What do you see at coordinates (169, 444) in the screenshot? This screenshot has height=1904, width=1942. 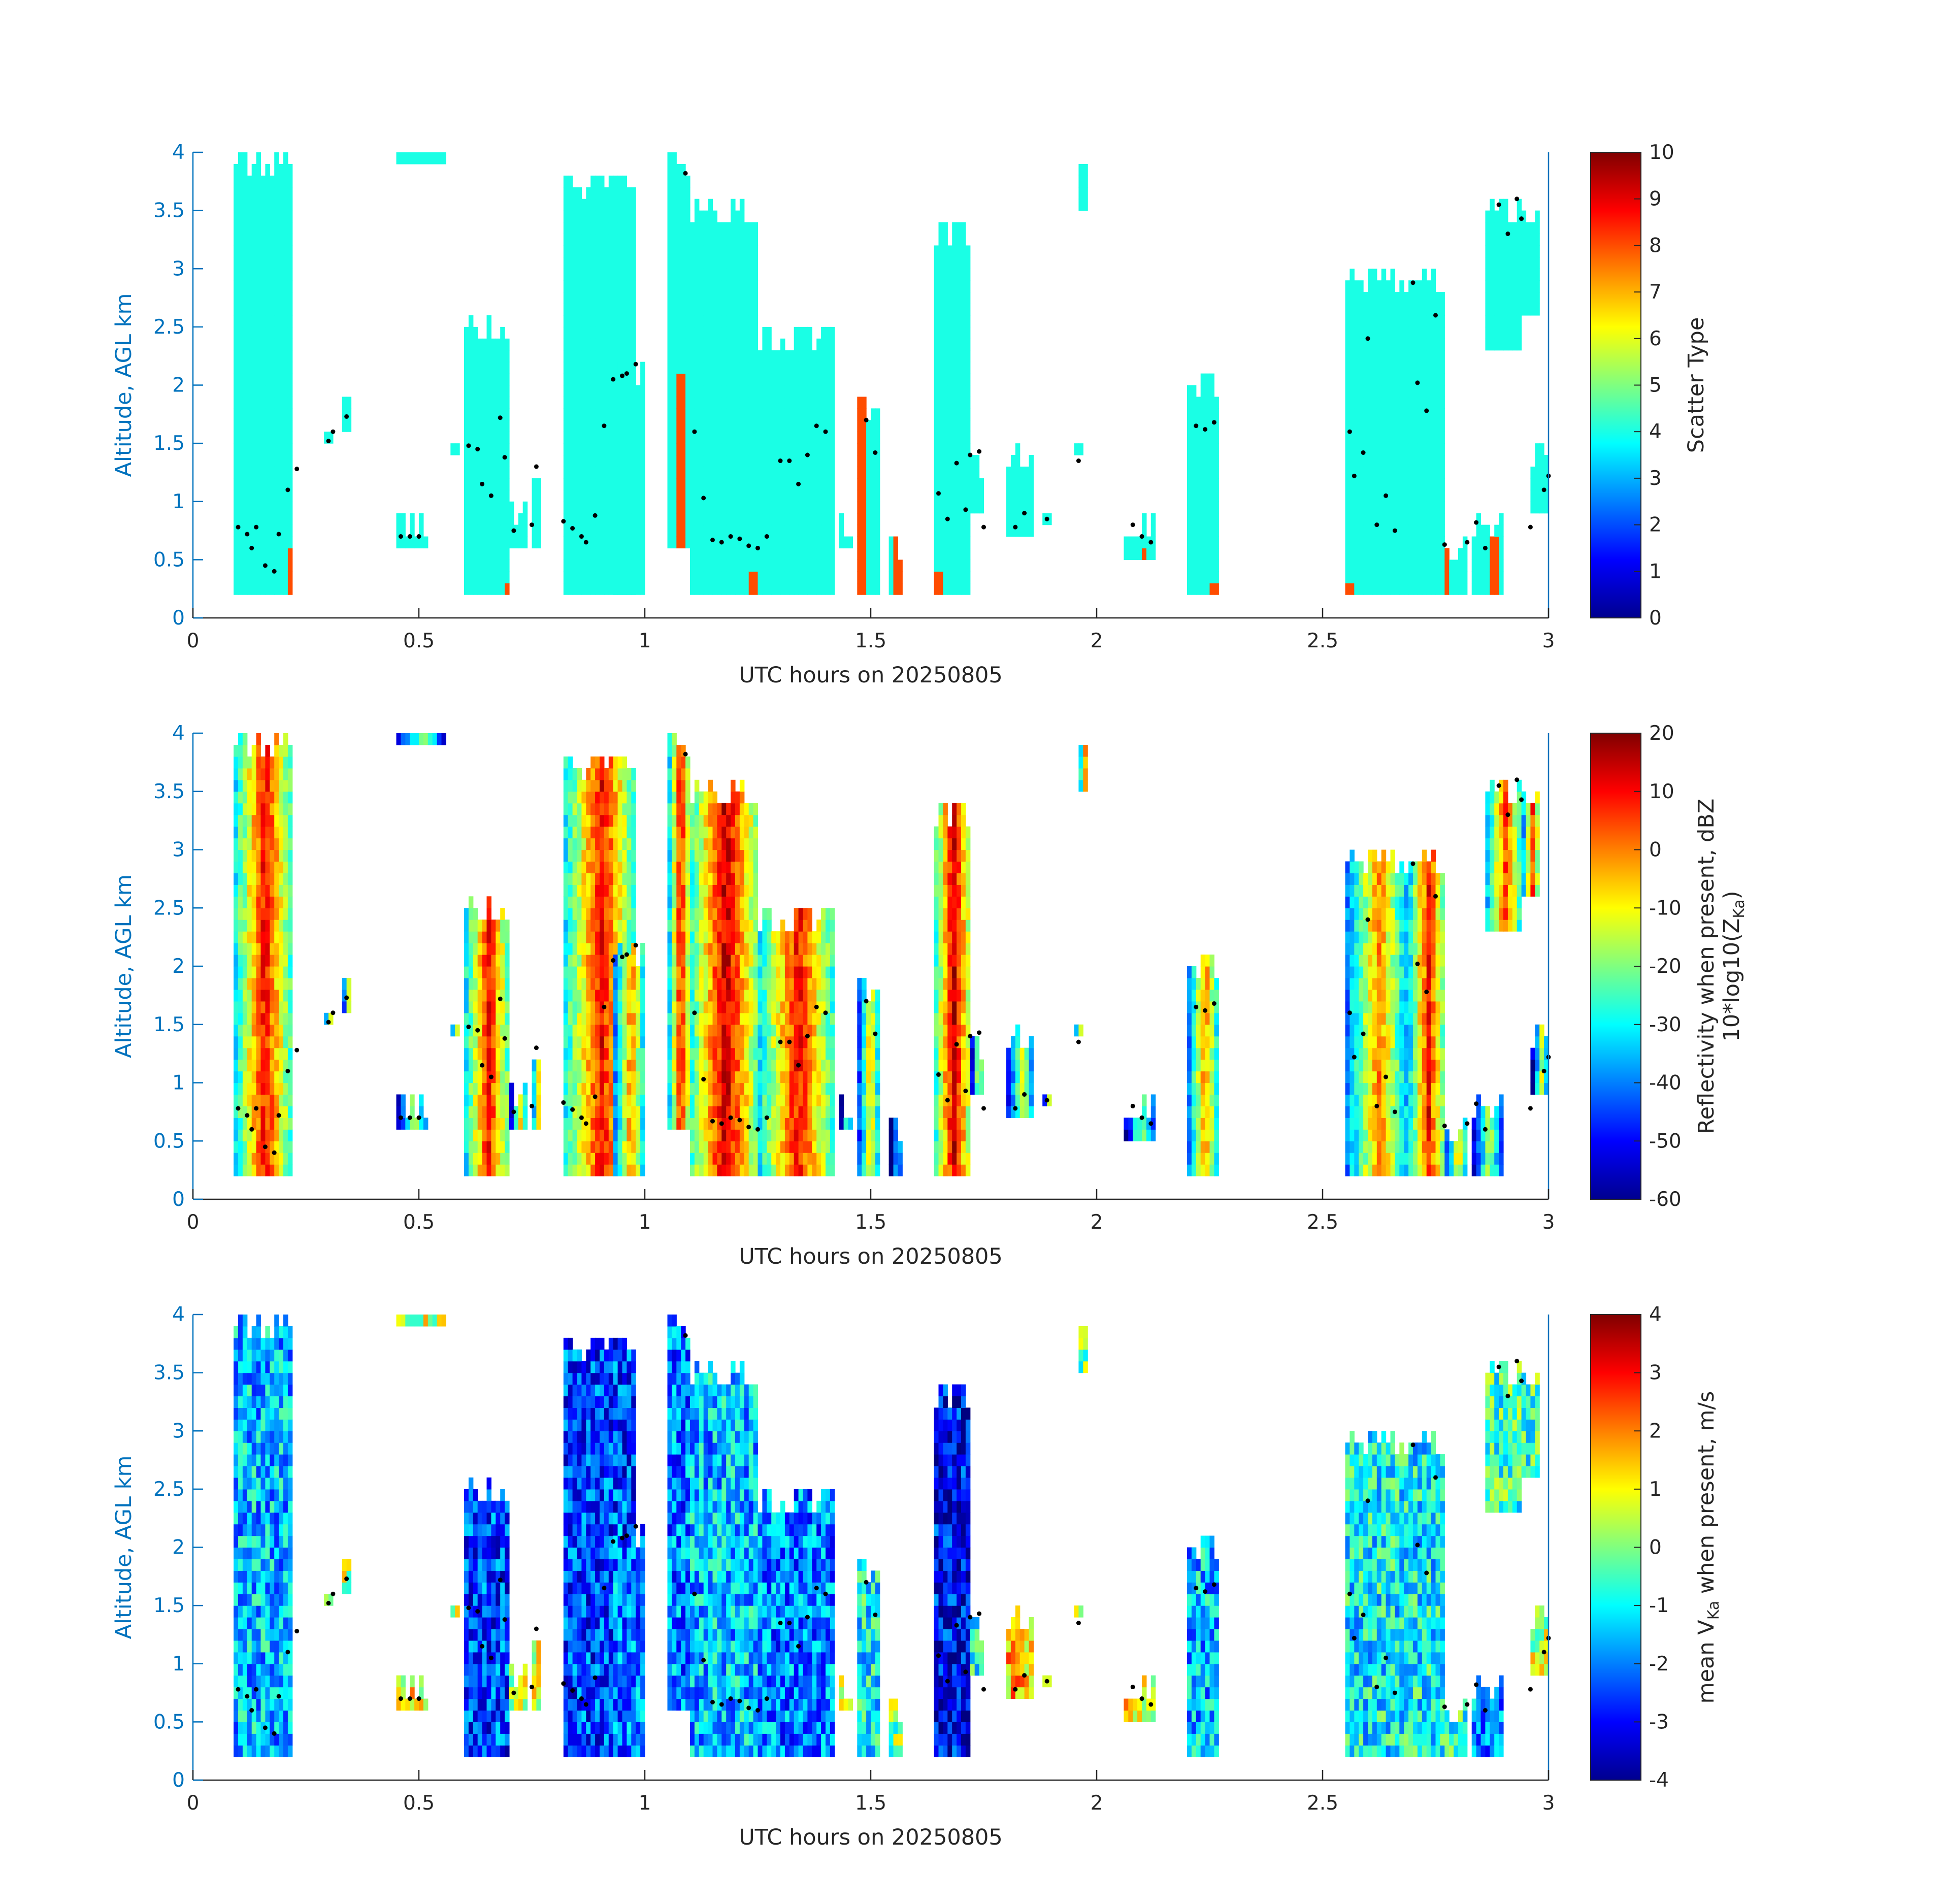 I see `y-tick-label: 1.5` at bounding box center [169, 444].